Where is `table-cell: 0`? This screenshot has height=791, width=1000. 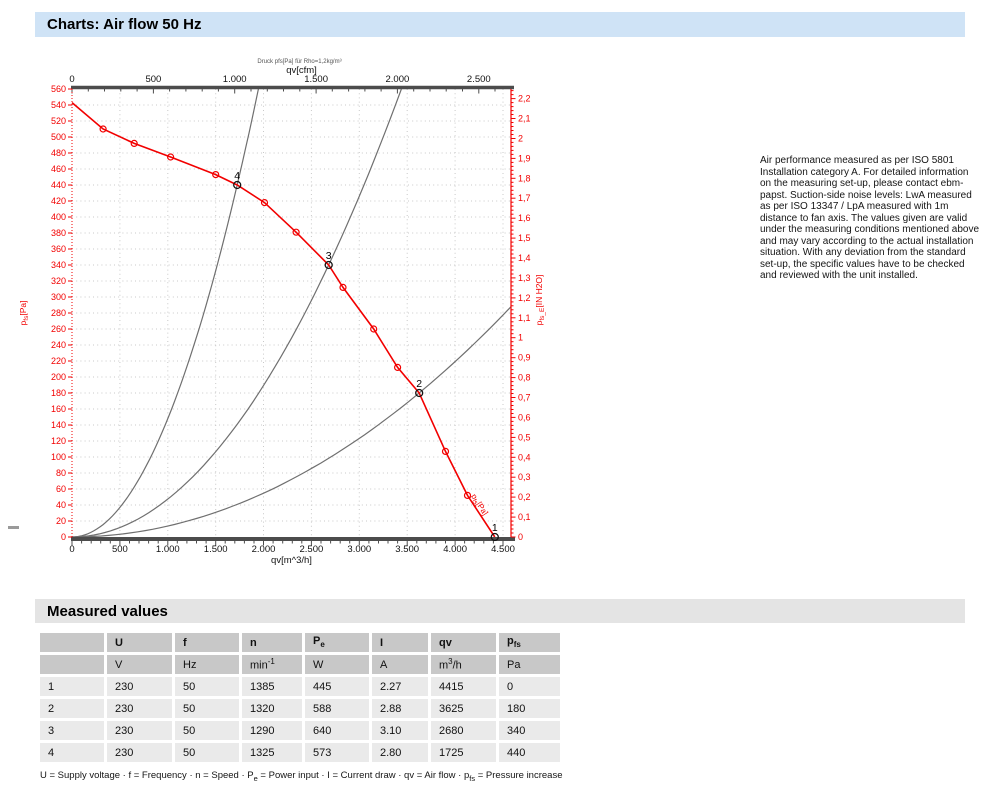
table-cell: 0 is located at coordinates (529, 686).